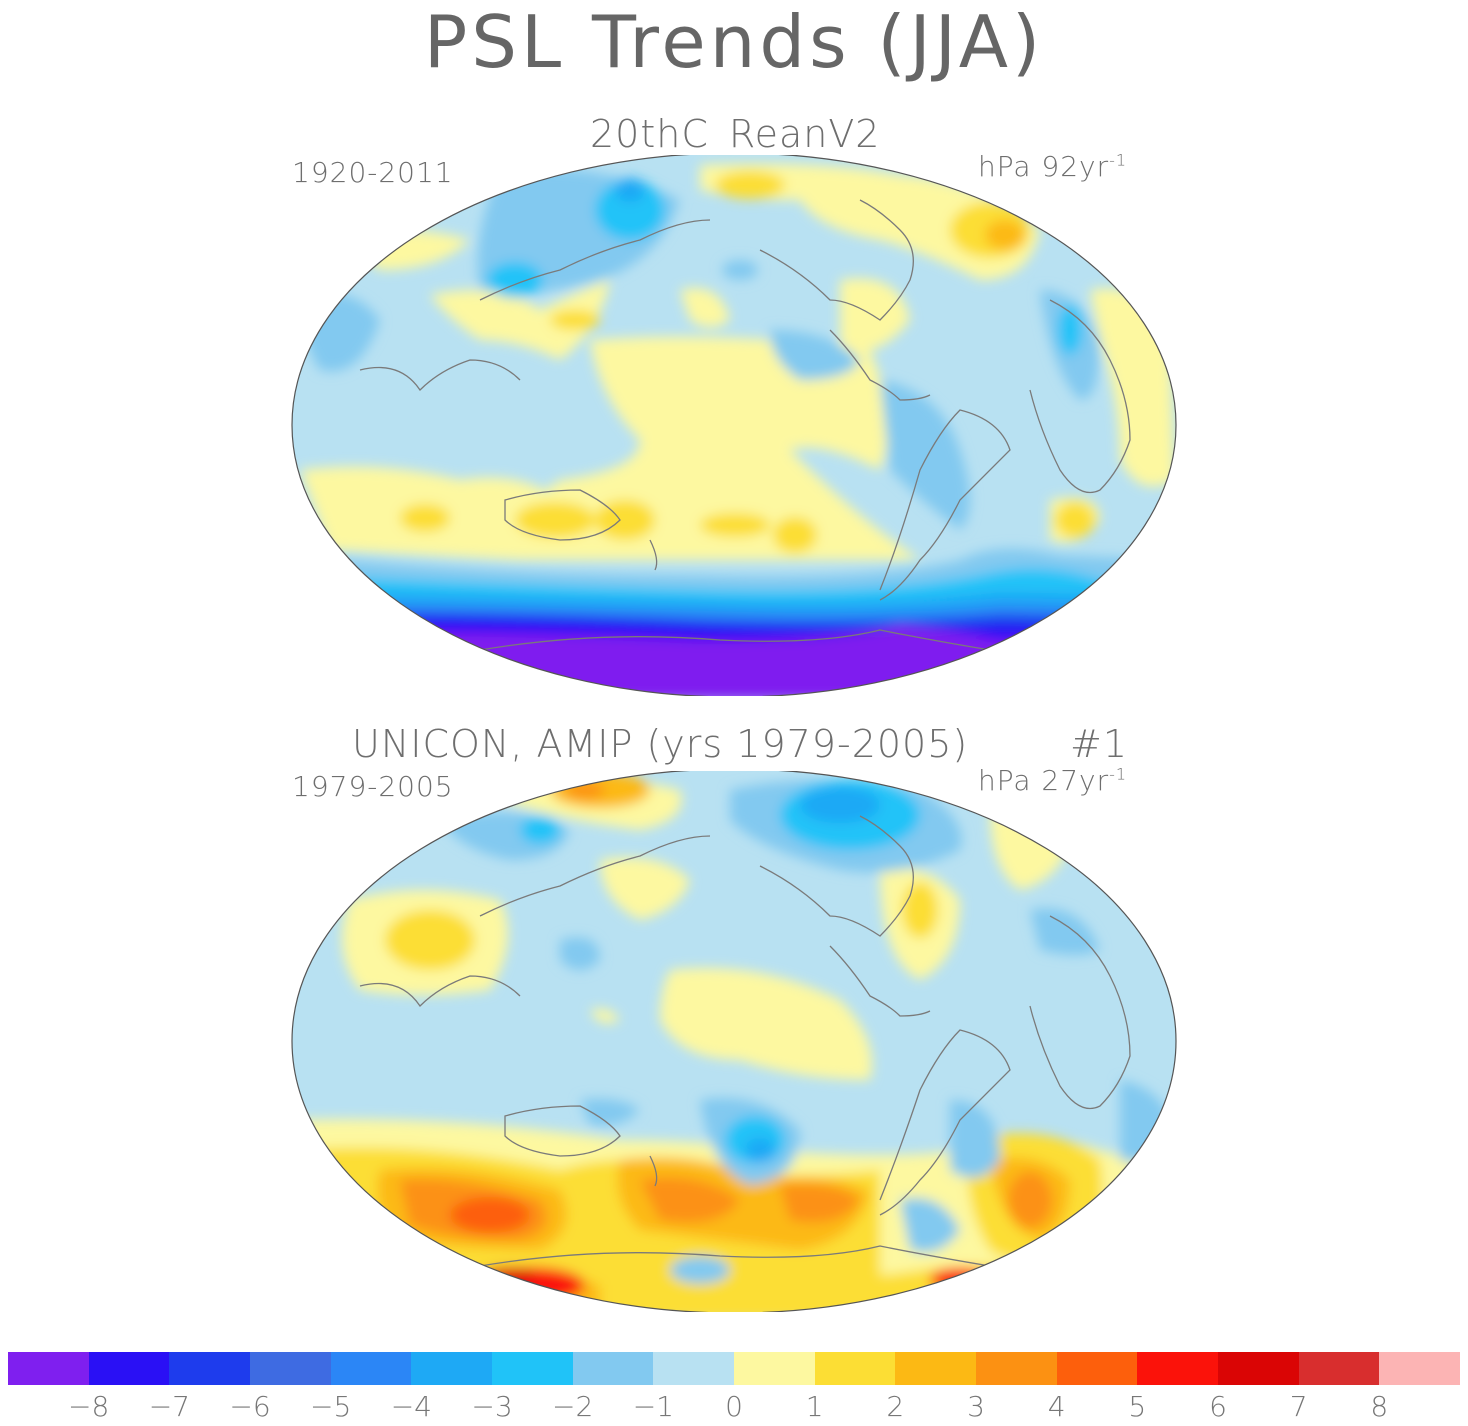  I want to click on colorbar-tick-label: −7, so click(169, 1406).